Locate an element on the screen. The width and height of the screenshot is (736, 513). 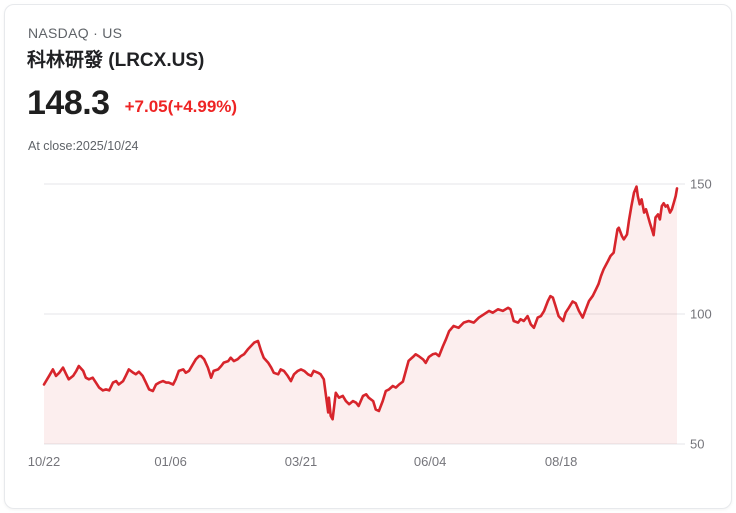
close-timestamp: At close:2025/10/24 is located at coordinates (83, 146).